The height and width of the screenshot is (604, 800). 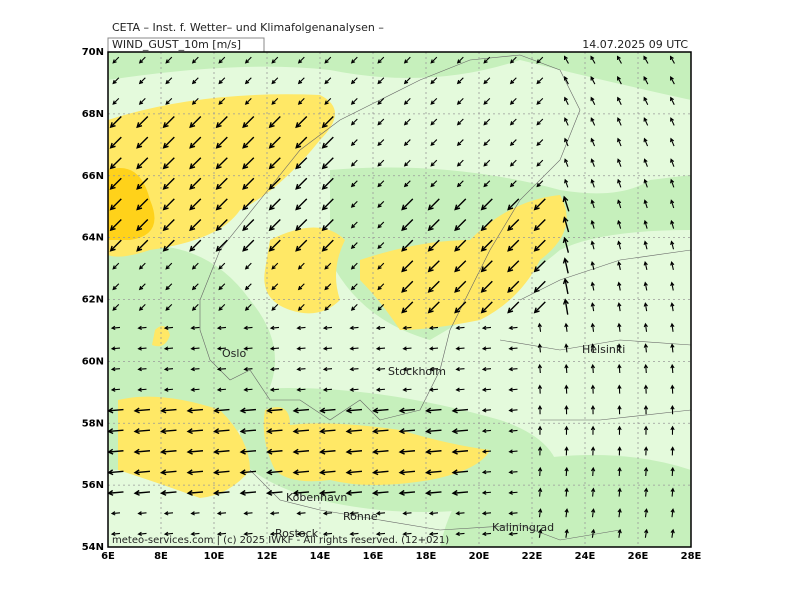 I want to click on x-tick-label: 24E, so click(x=585, y=556).